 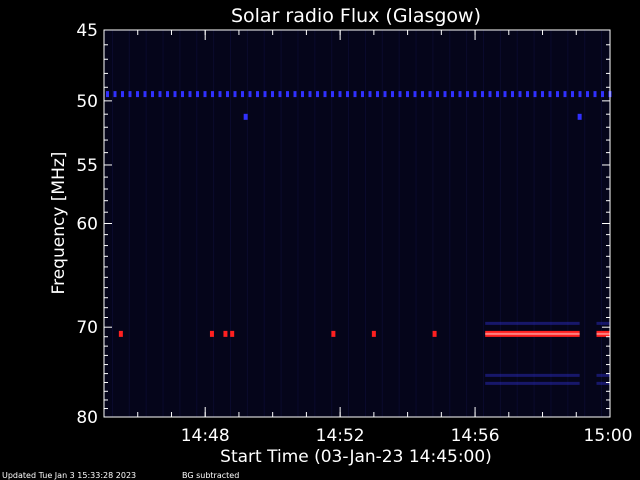 I want to click on y-tick-label: 45, so click(x=87, y=31).